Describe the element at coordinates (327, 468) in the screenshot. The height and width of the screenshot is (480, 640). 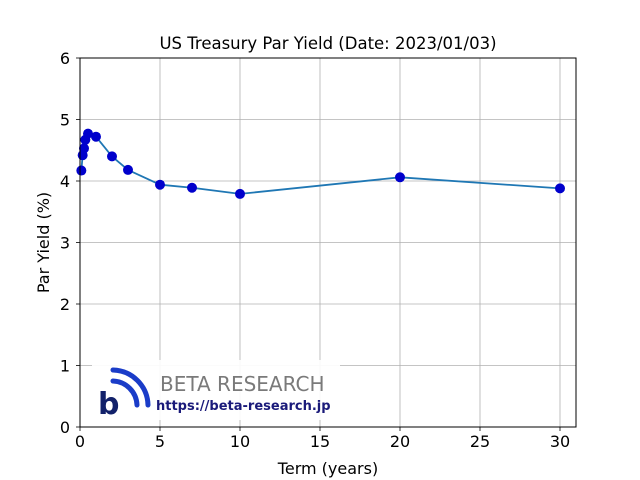
I see `x-axis-label: Term (years)` at that location.